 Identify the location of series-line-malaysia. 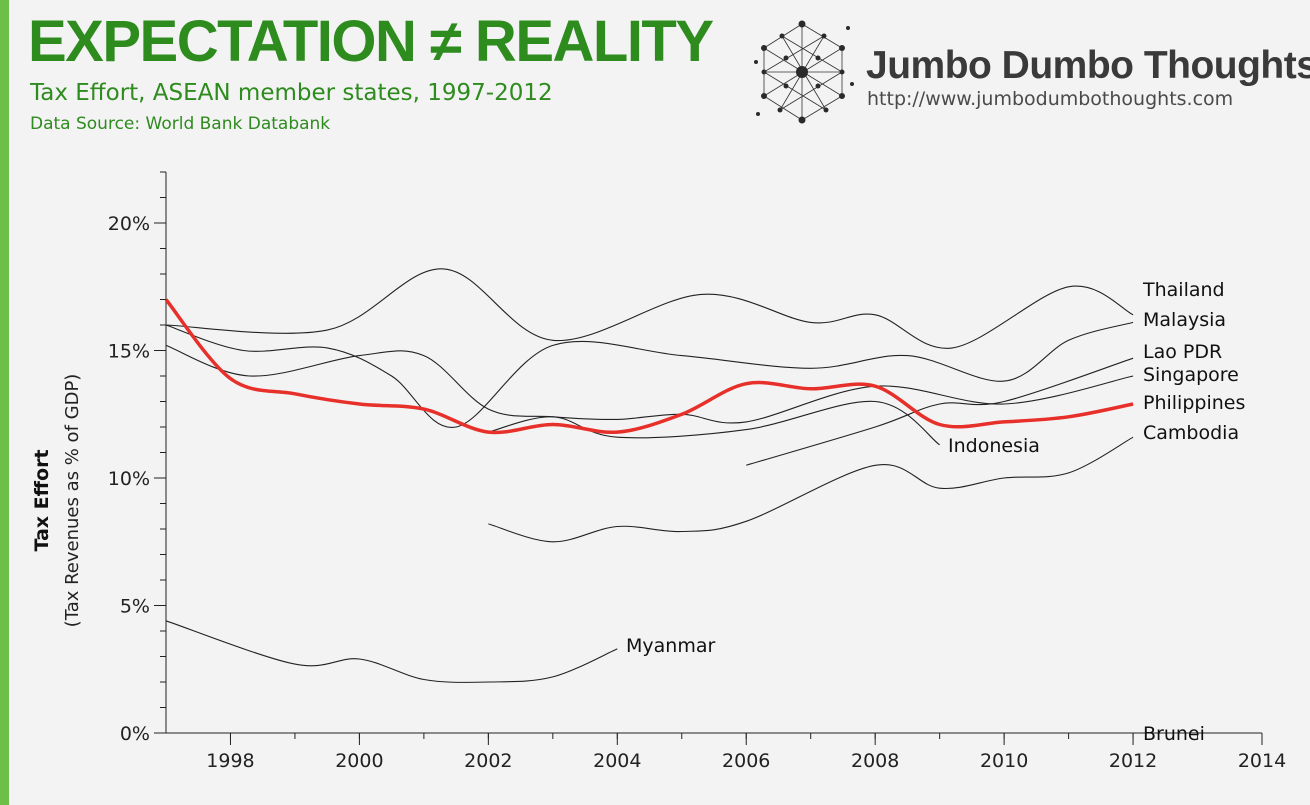
(649, 374).